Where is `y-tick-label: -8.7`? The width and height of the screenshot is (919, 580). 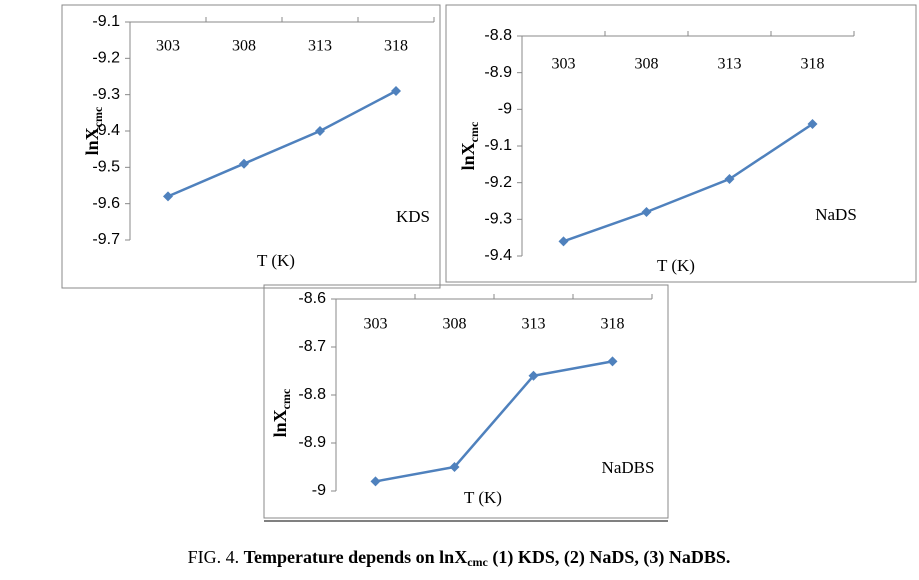 y-tick-label: -8.7 is located at coordinates (312, 346).